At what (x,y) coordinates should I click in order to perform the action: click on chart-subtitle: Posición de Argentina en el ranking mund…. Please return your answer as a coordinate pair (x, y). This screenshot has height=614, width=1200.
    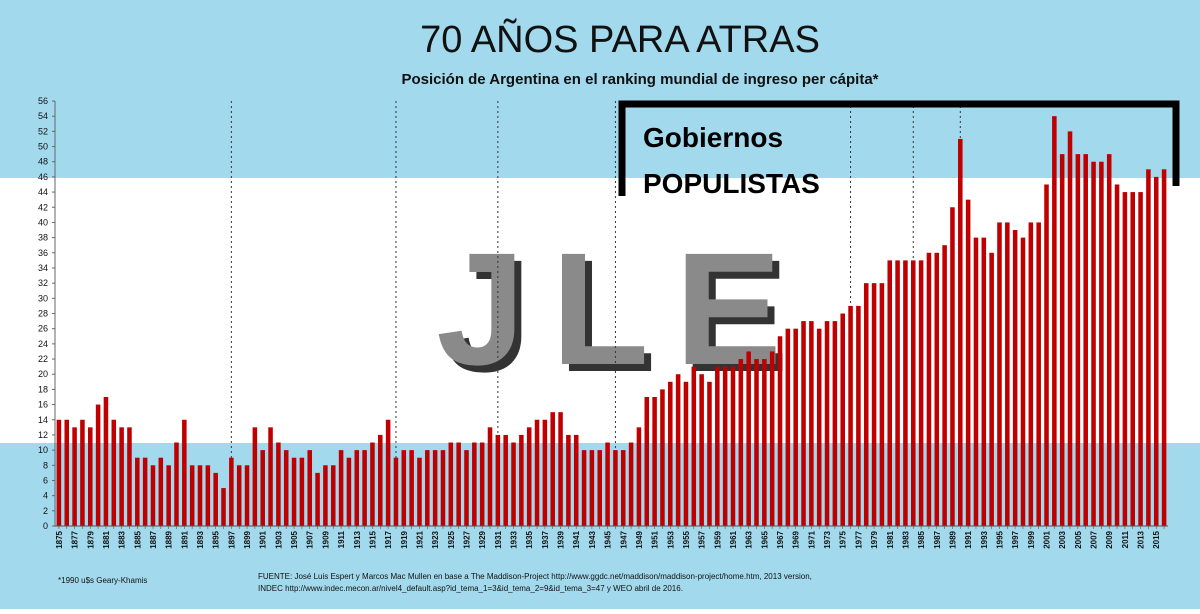
    Looking at the image, I should click on (639, 79).